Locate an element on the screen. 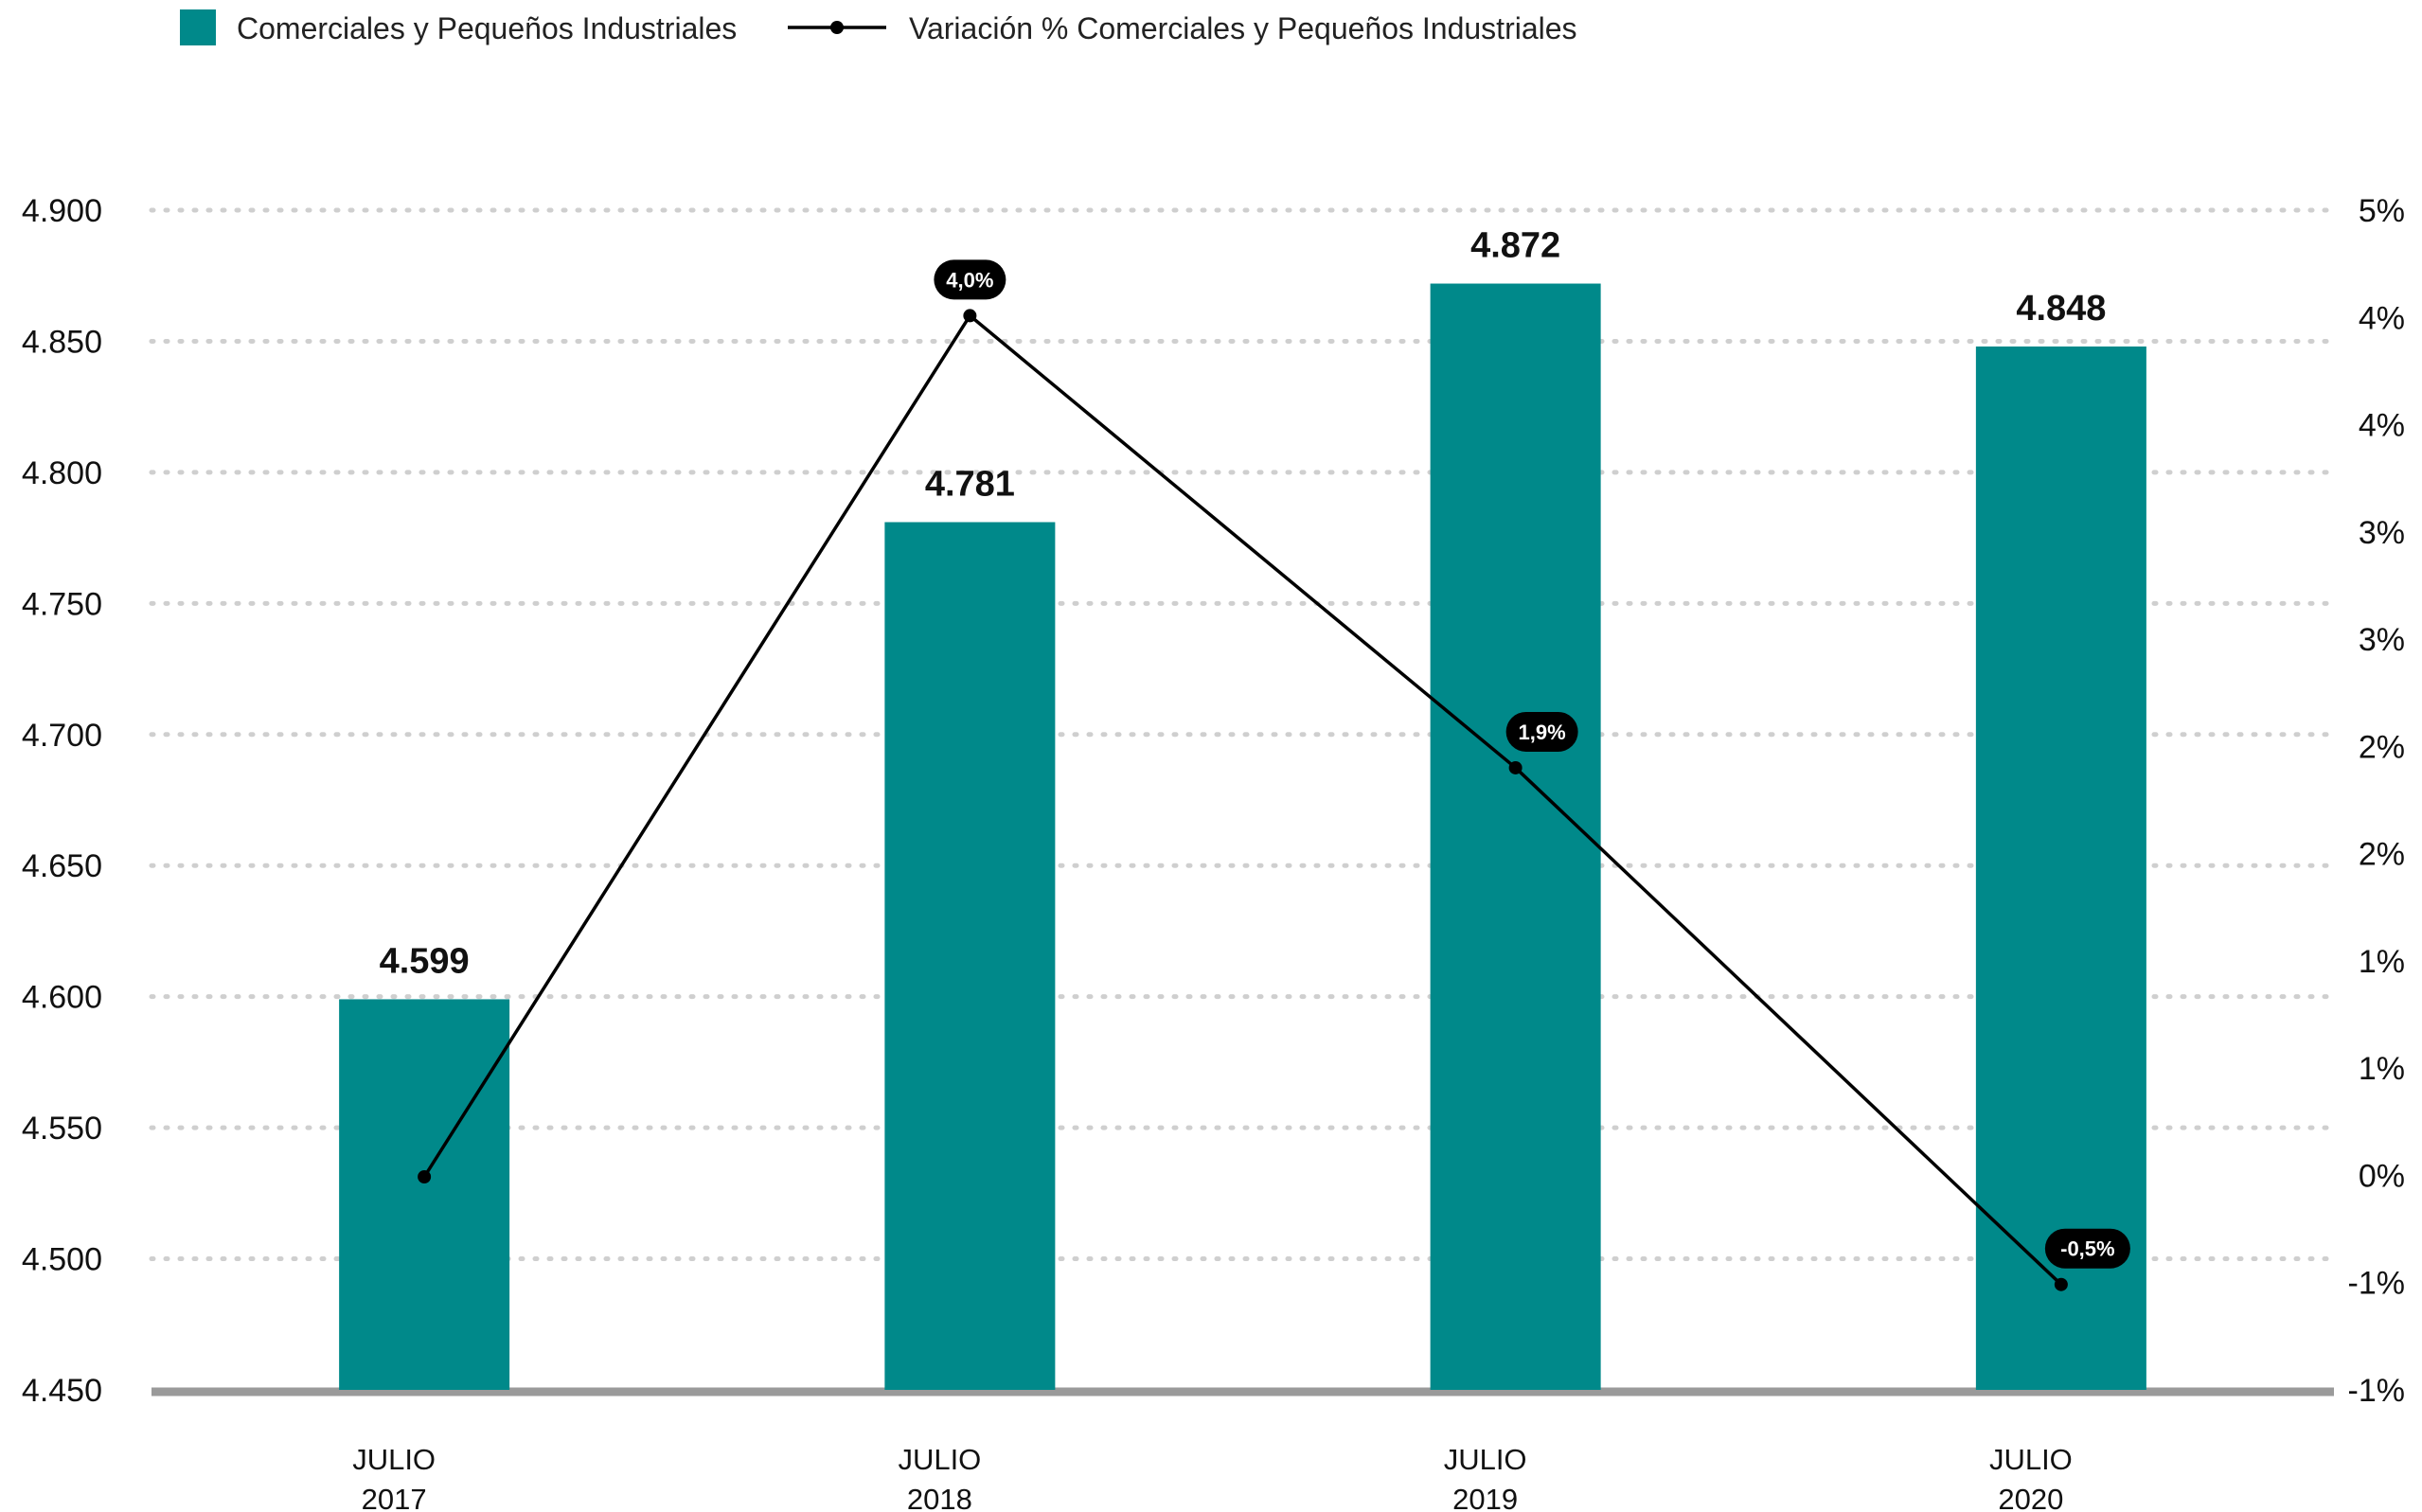 This screenshot has width=2422, height=1512. right-axis-ticks: 5% 4% 4% 3% 3% 2% 2% 1% 1% 0% -1% -1% is located at coordinates (2376, 801).